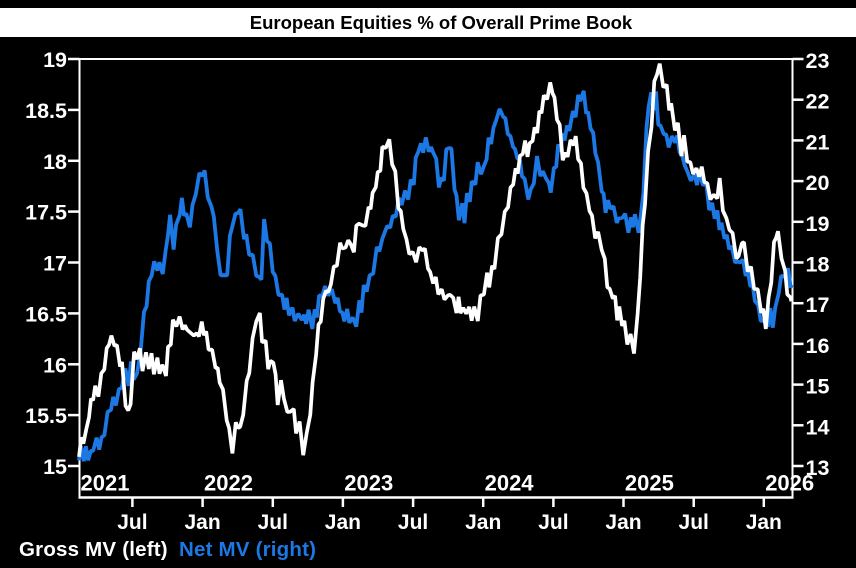 The height and width of the screenshot is (568, 856). What do you see at coordinates (818, 183) in the screenshot?
I see `svg-text: 20` at bounding box center [818, 183].